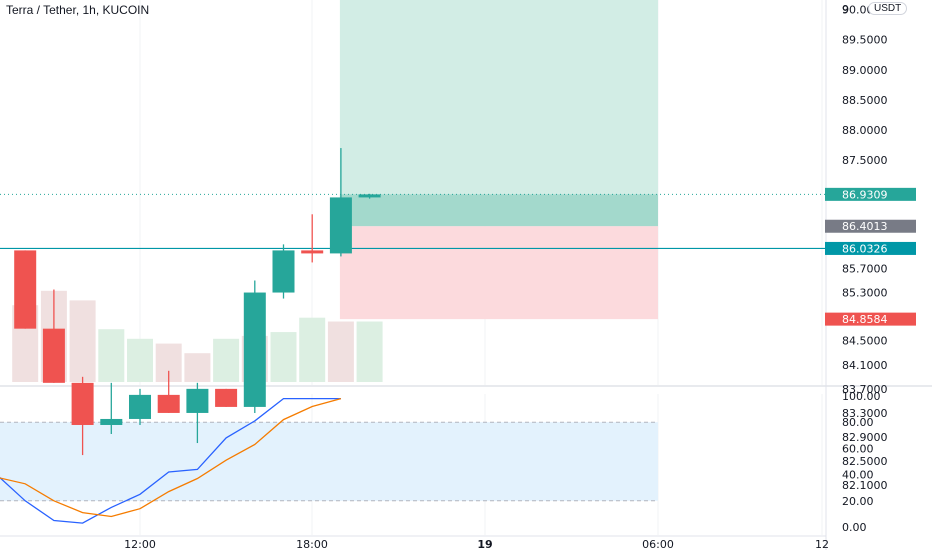  Describe the element at coordinates (78, 10) in the screenshot. I see `chart-title: Terra / Tether, 1h, KUCOIN` at that location.